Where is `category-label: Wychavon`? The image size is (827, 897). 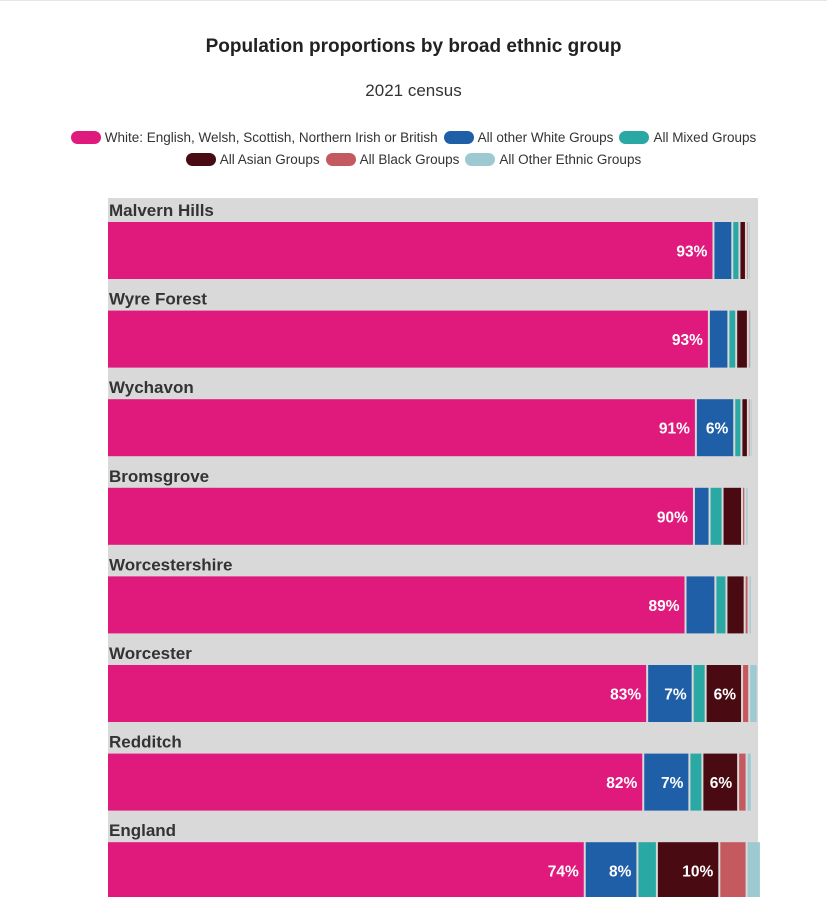 category-label: Wychavon is located at coordinates (151, 387).